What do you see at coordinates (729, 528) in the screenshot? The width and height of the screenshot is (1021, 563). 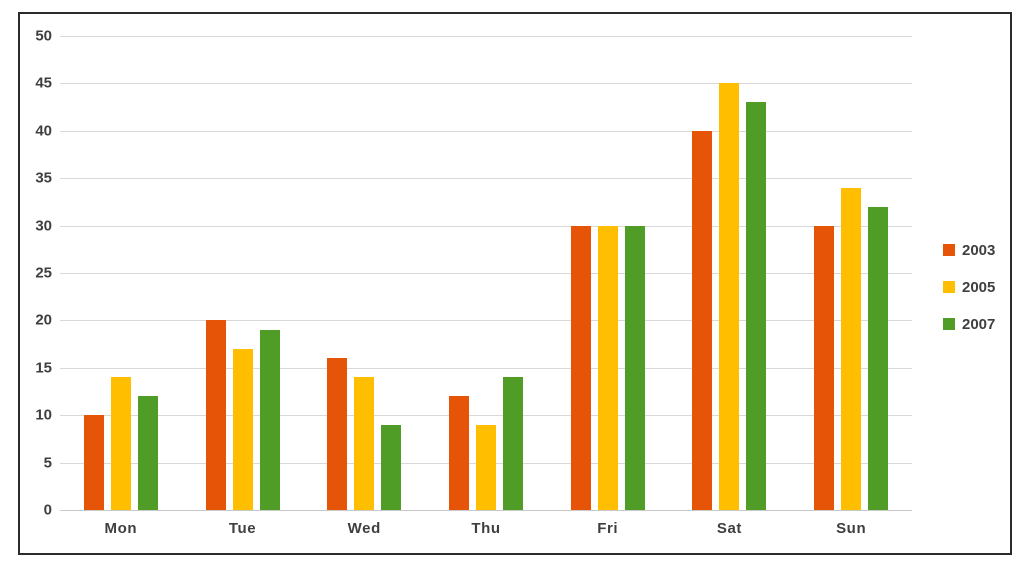 I see `x-tick-label-sat: Sat` at bounding box center [729, 528].